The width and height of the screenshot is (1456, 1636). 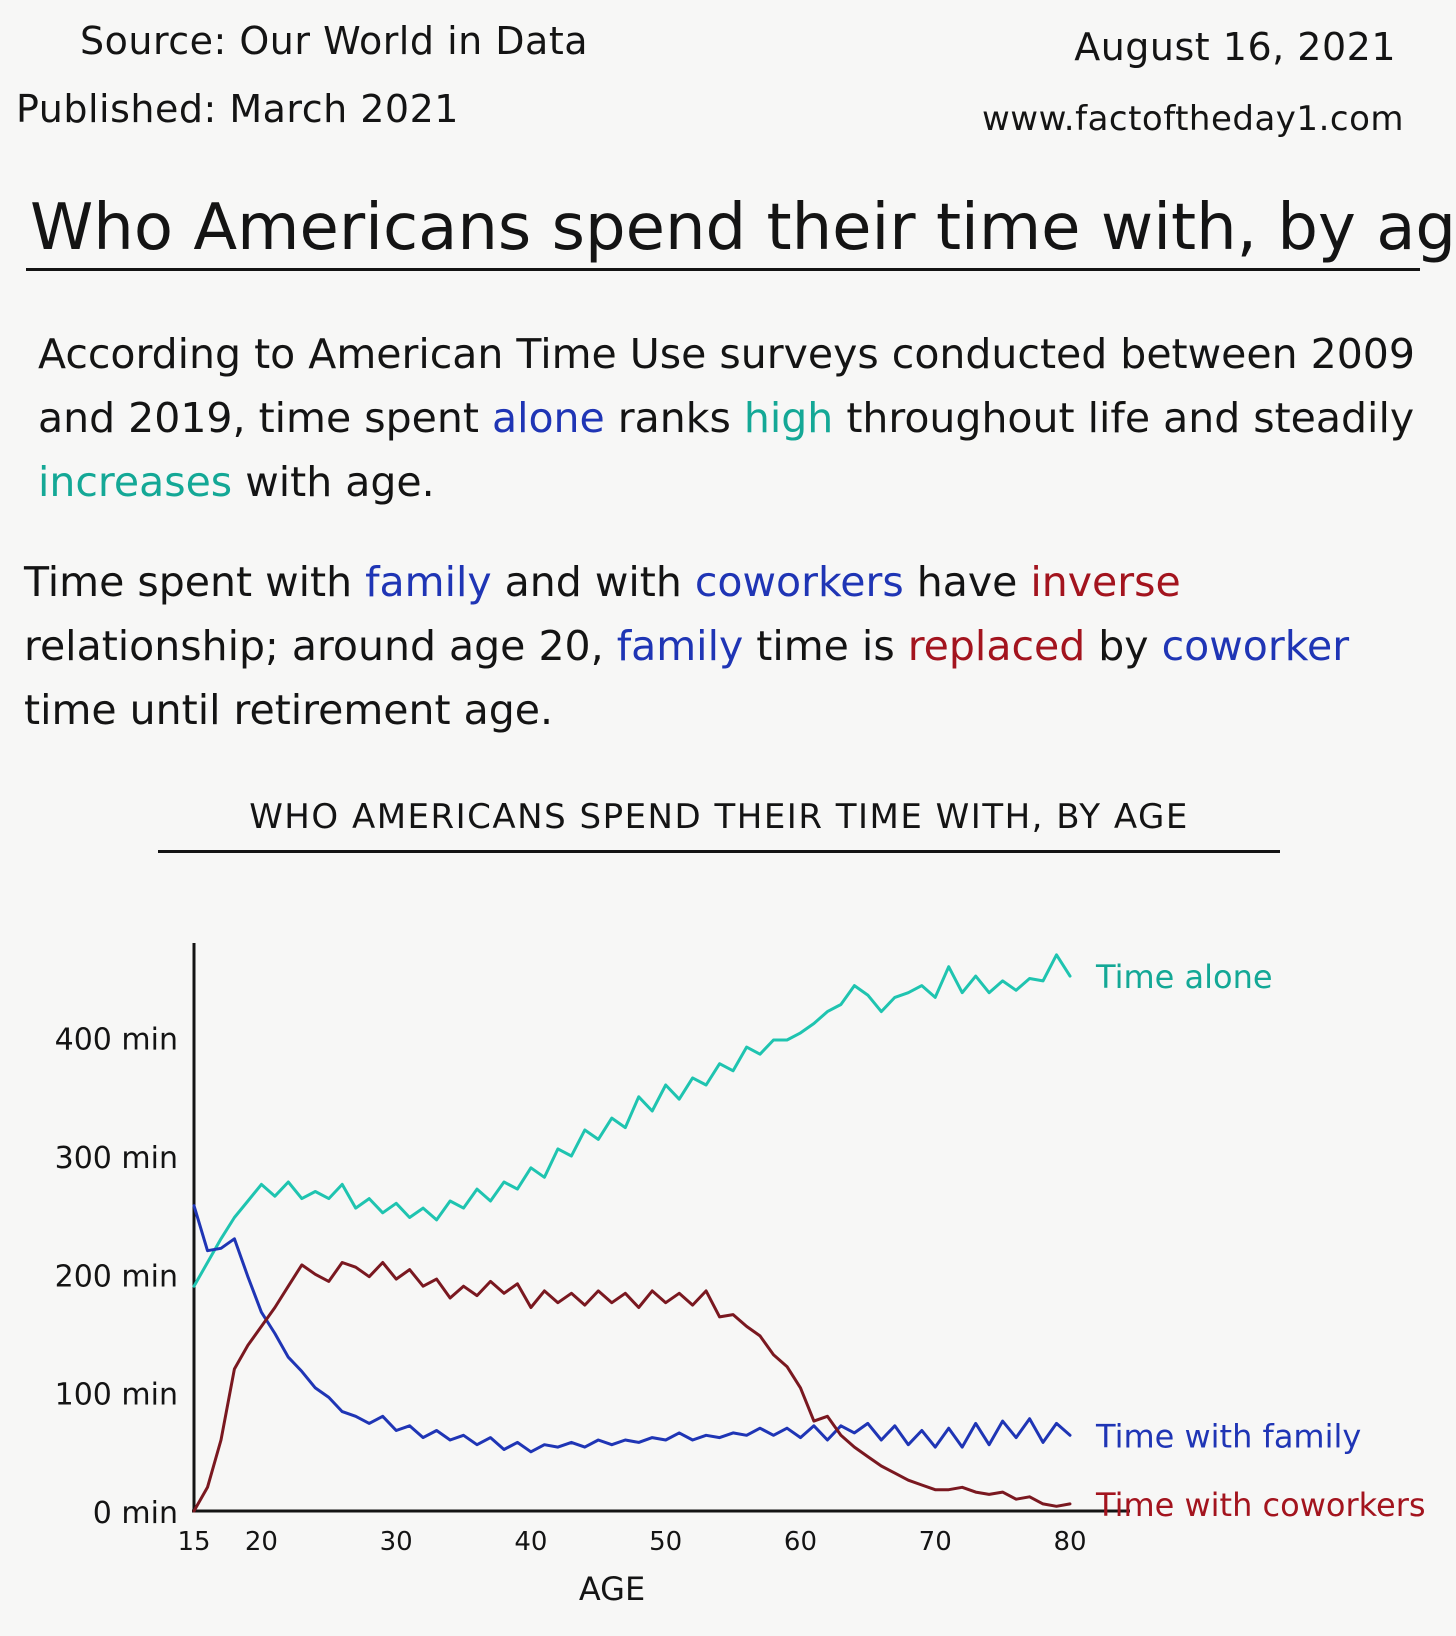 I want to click on series-label-time-with-family: Time with family, so click(x=1228, y=1436).